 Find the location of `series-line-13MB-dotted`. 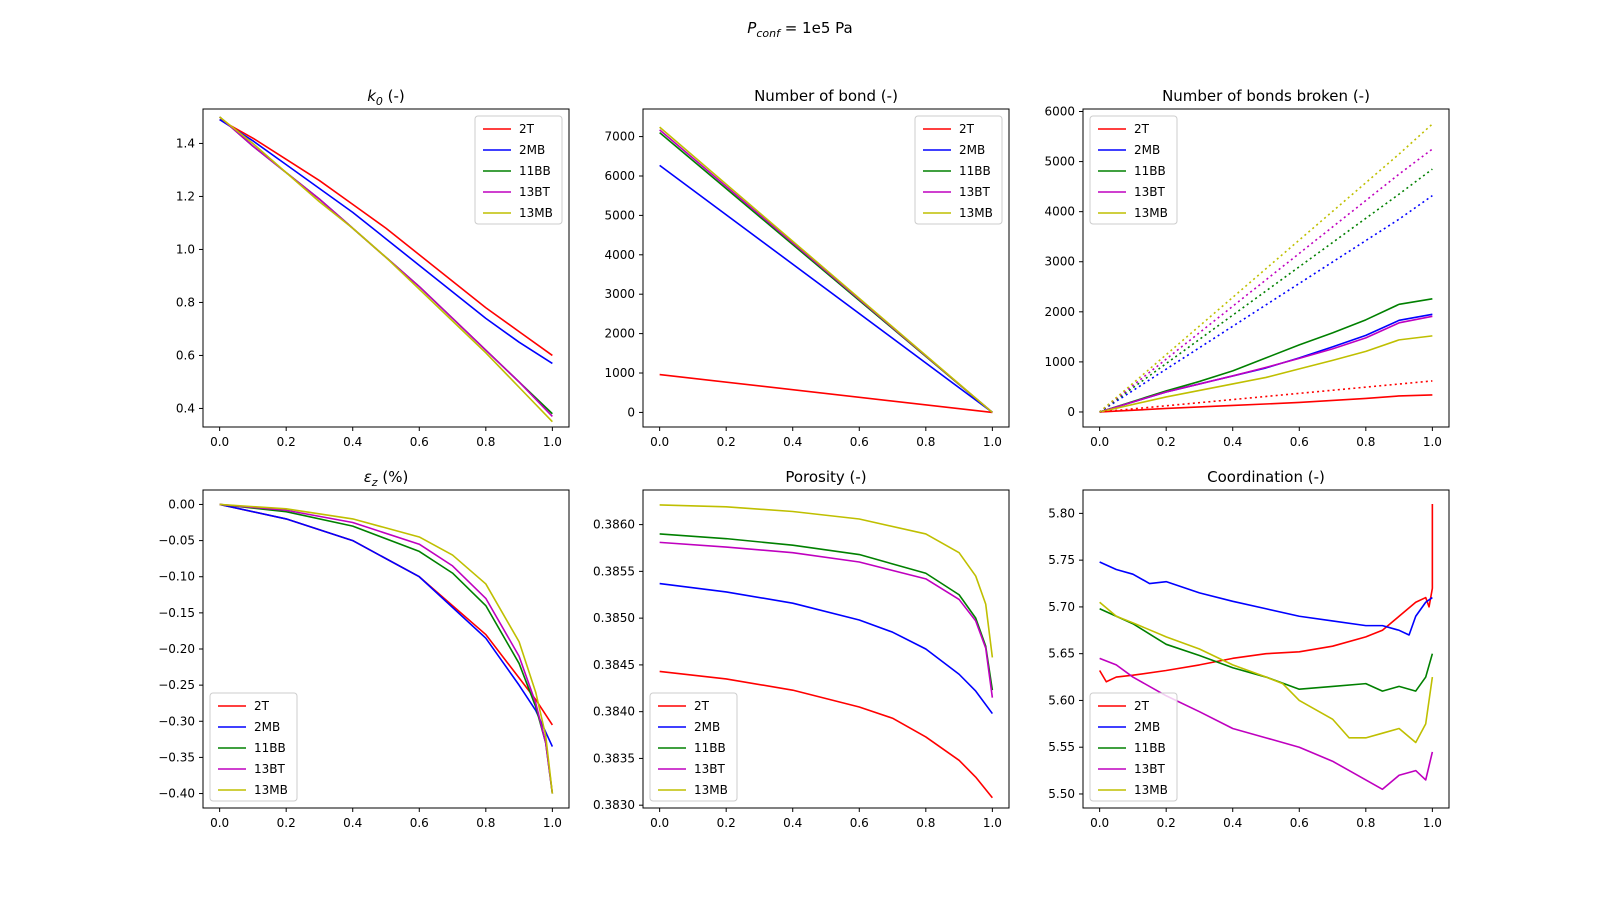

series-line-13MB-dotted is located at coordinates (1266, 268).